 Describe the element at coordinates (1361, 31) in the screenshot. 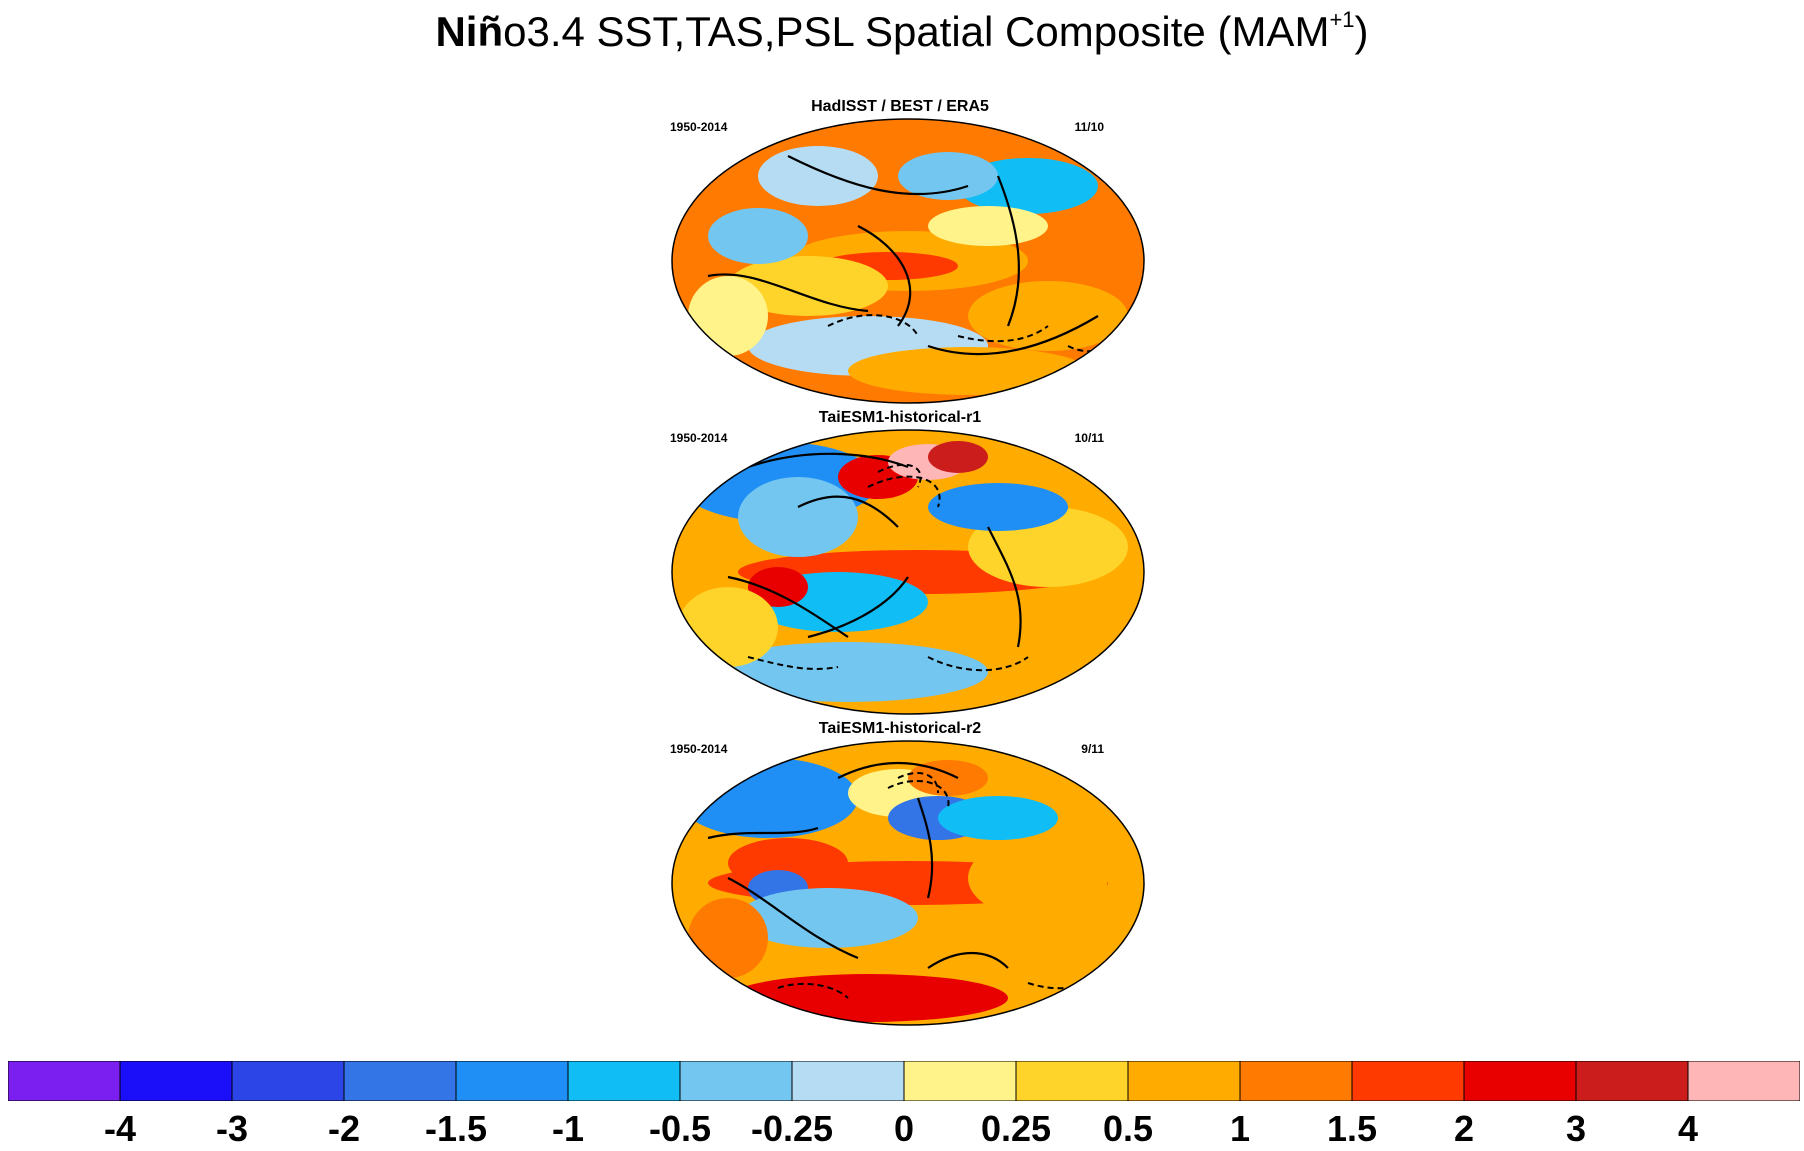

I see `page-title-close: )` at that location.